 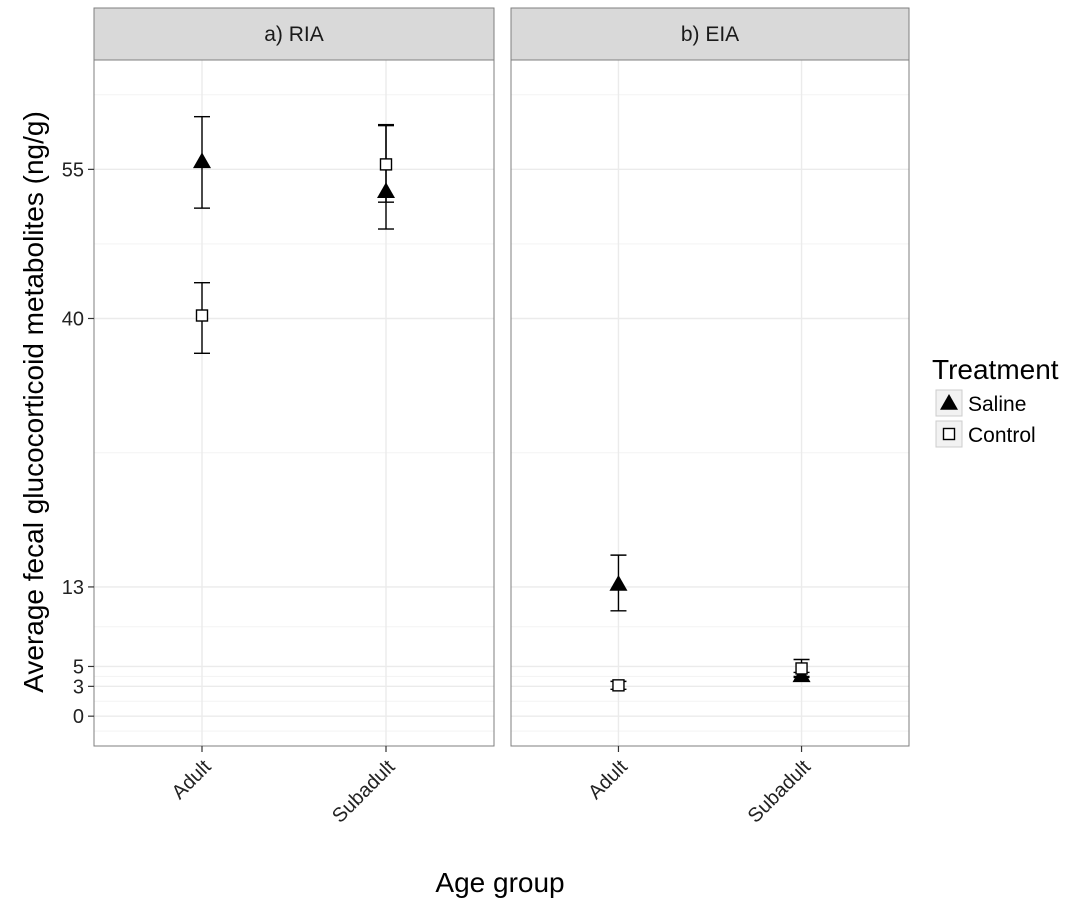 I want to click on y-tick-label: 3, so click(x=78, y=687).